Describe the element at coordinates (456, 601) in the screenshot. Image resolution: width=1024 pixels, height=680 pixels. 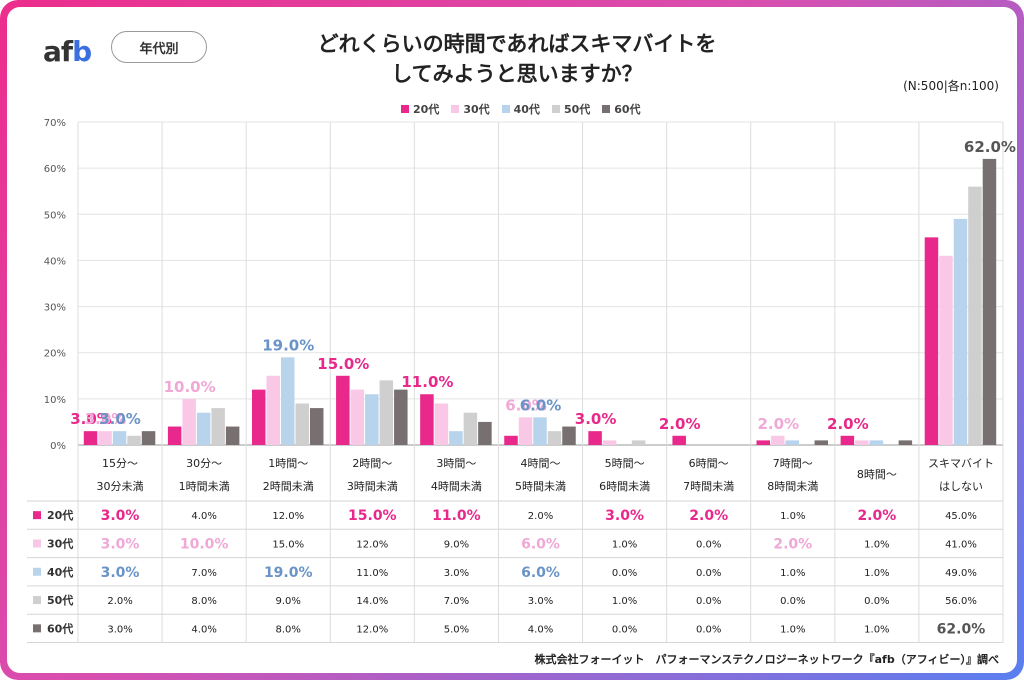
I see `table-cell: 7.0%` at that location.